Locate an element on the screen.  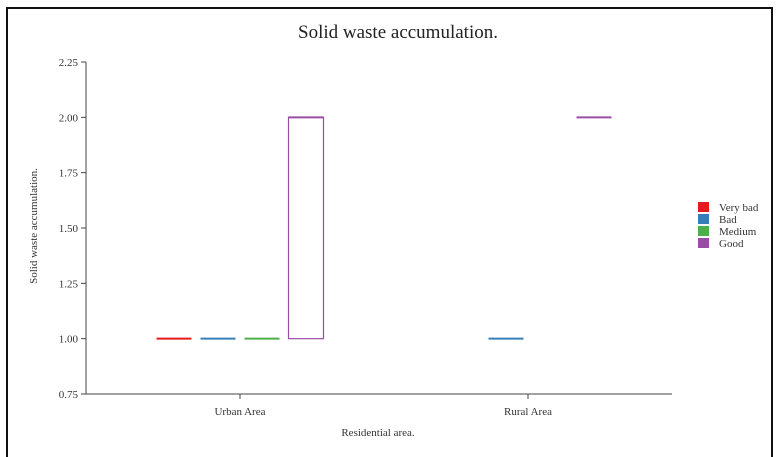
y-axis-label: Solid waste accumulation. is located at coordinates (34, 226).